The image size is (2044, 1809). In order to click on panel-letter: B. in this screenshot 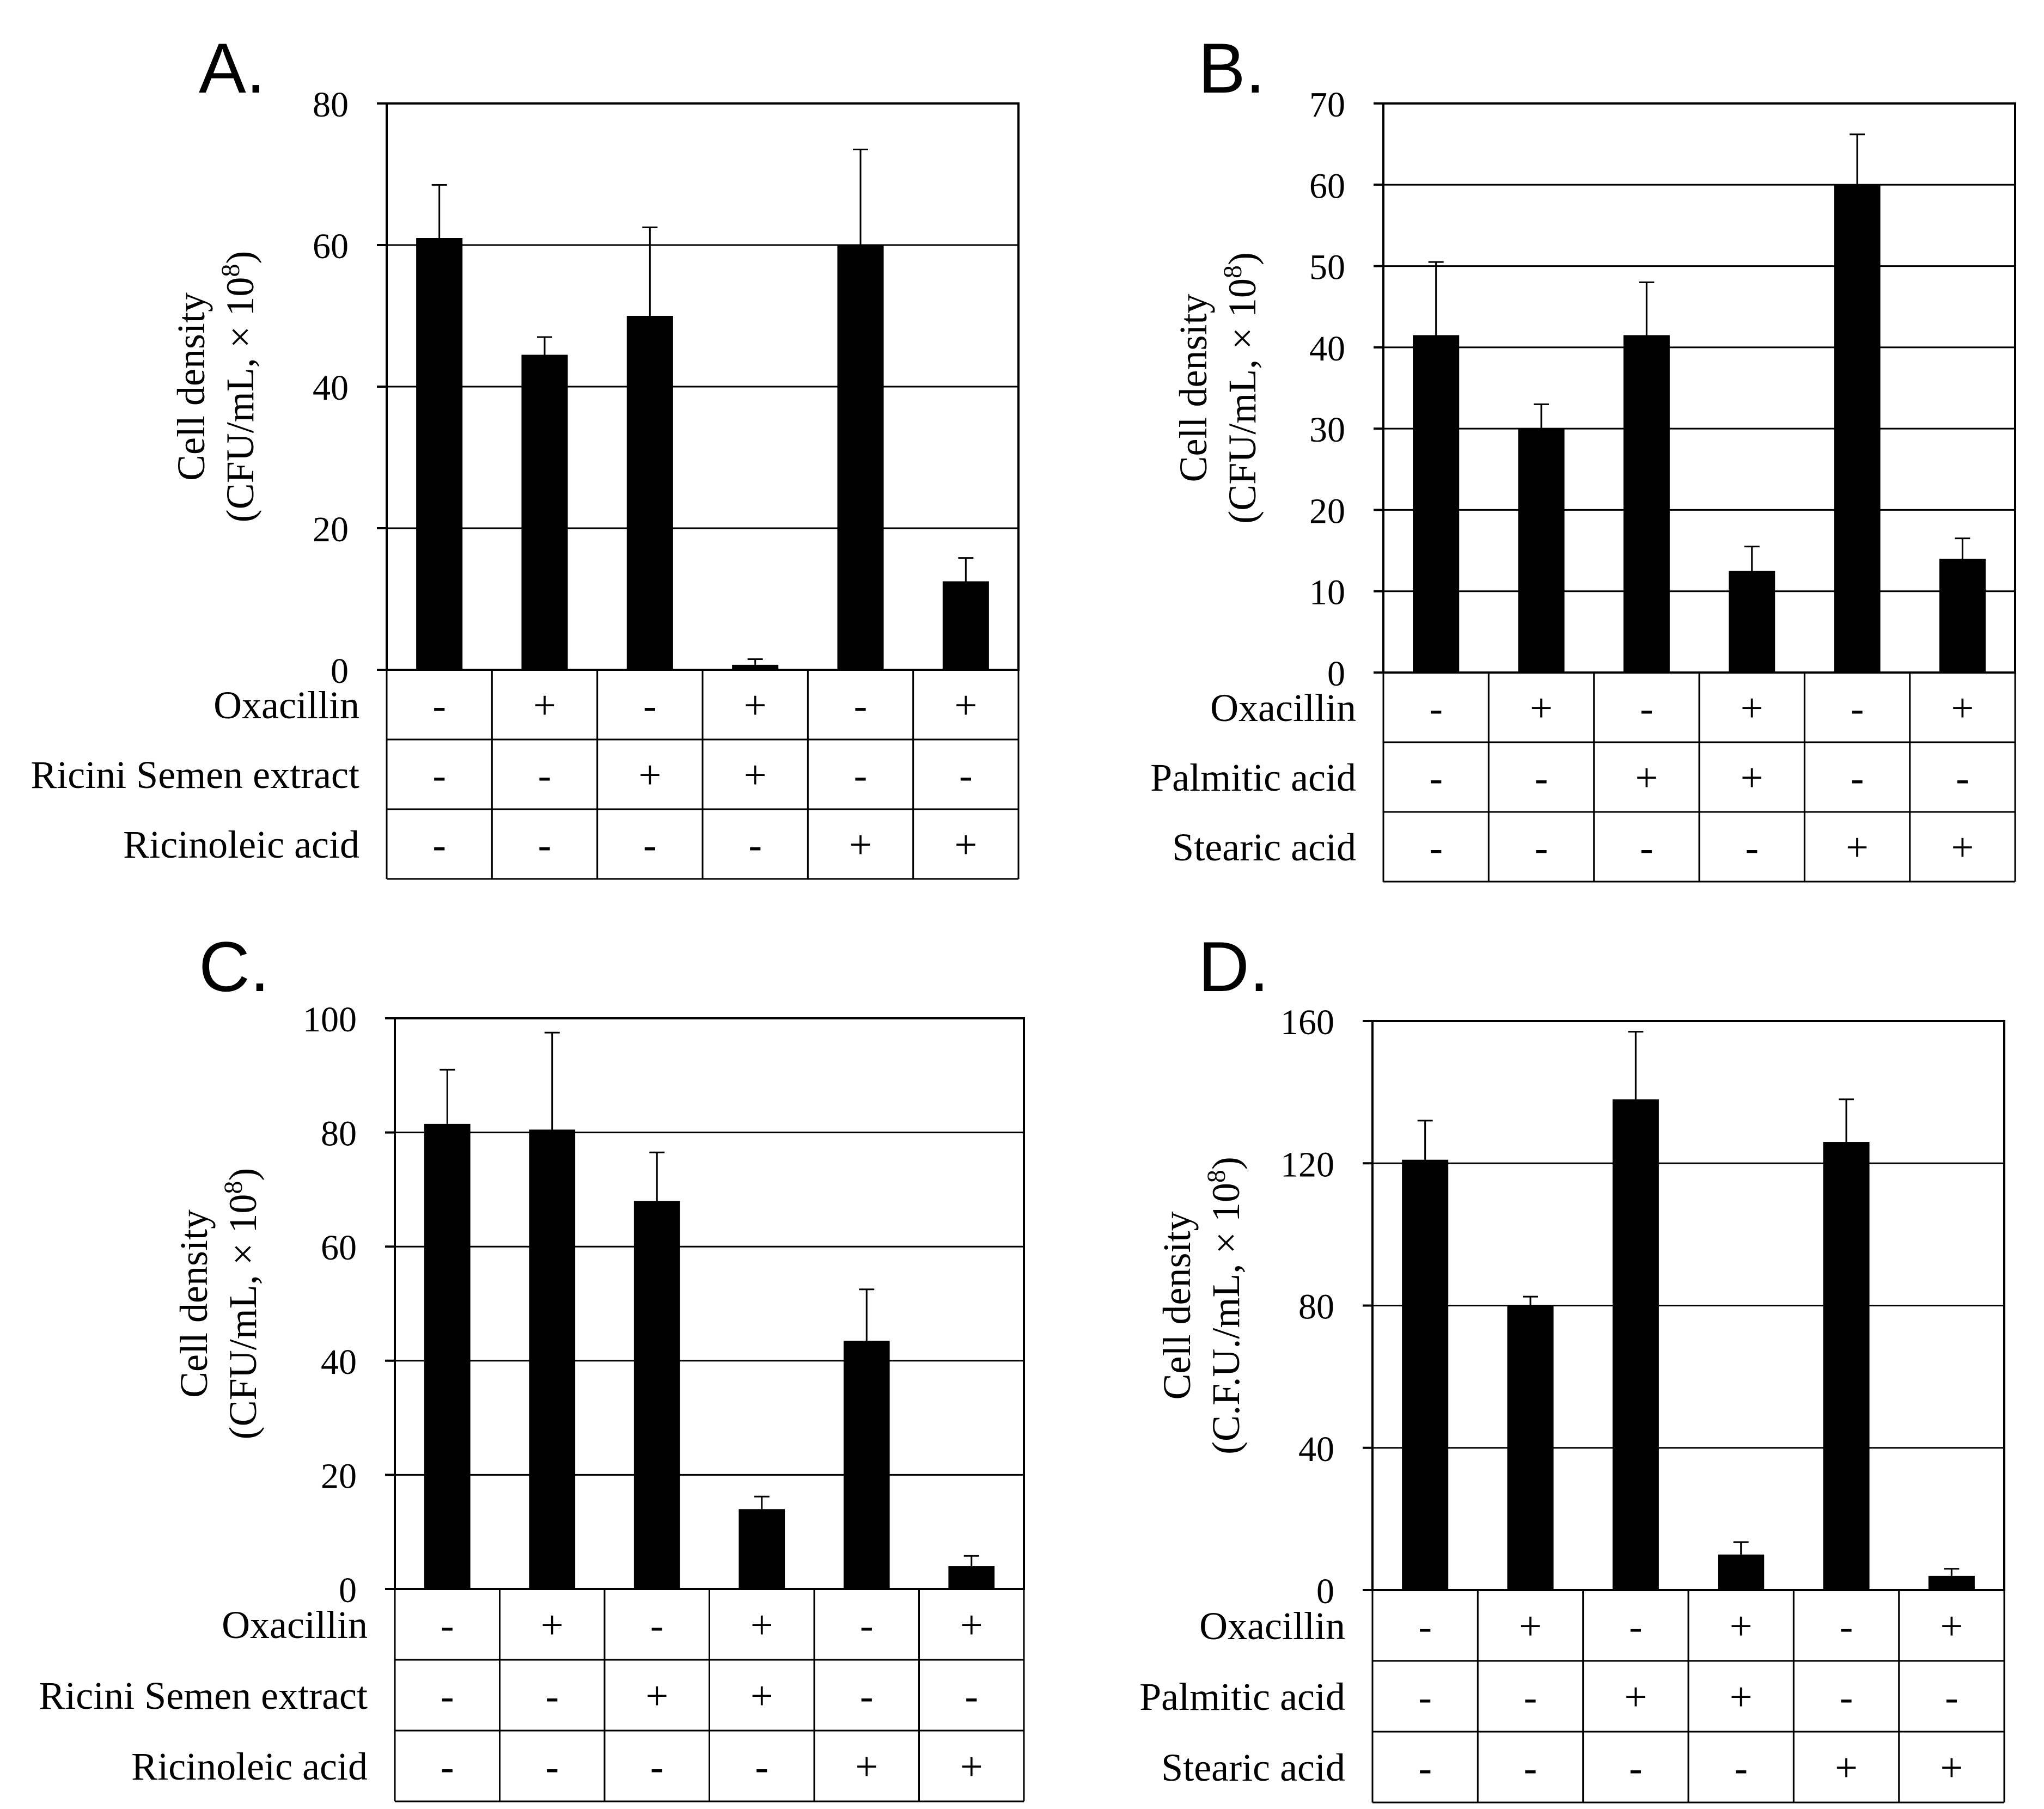, I will do `click(1231, 68)`.